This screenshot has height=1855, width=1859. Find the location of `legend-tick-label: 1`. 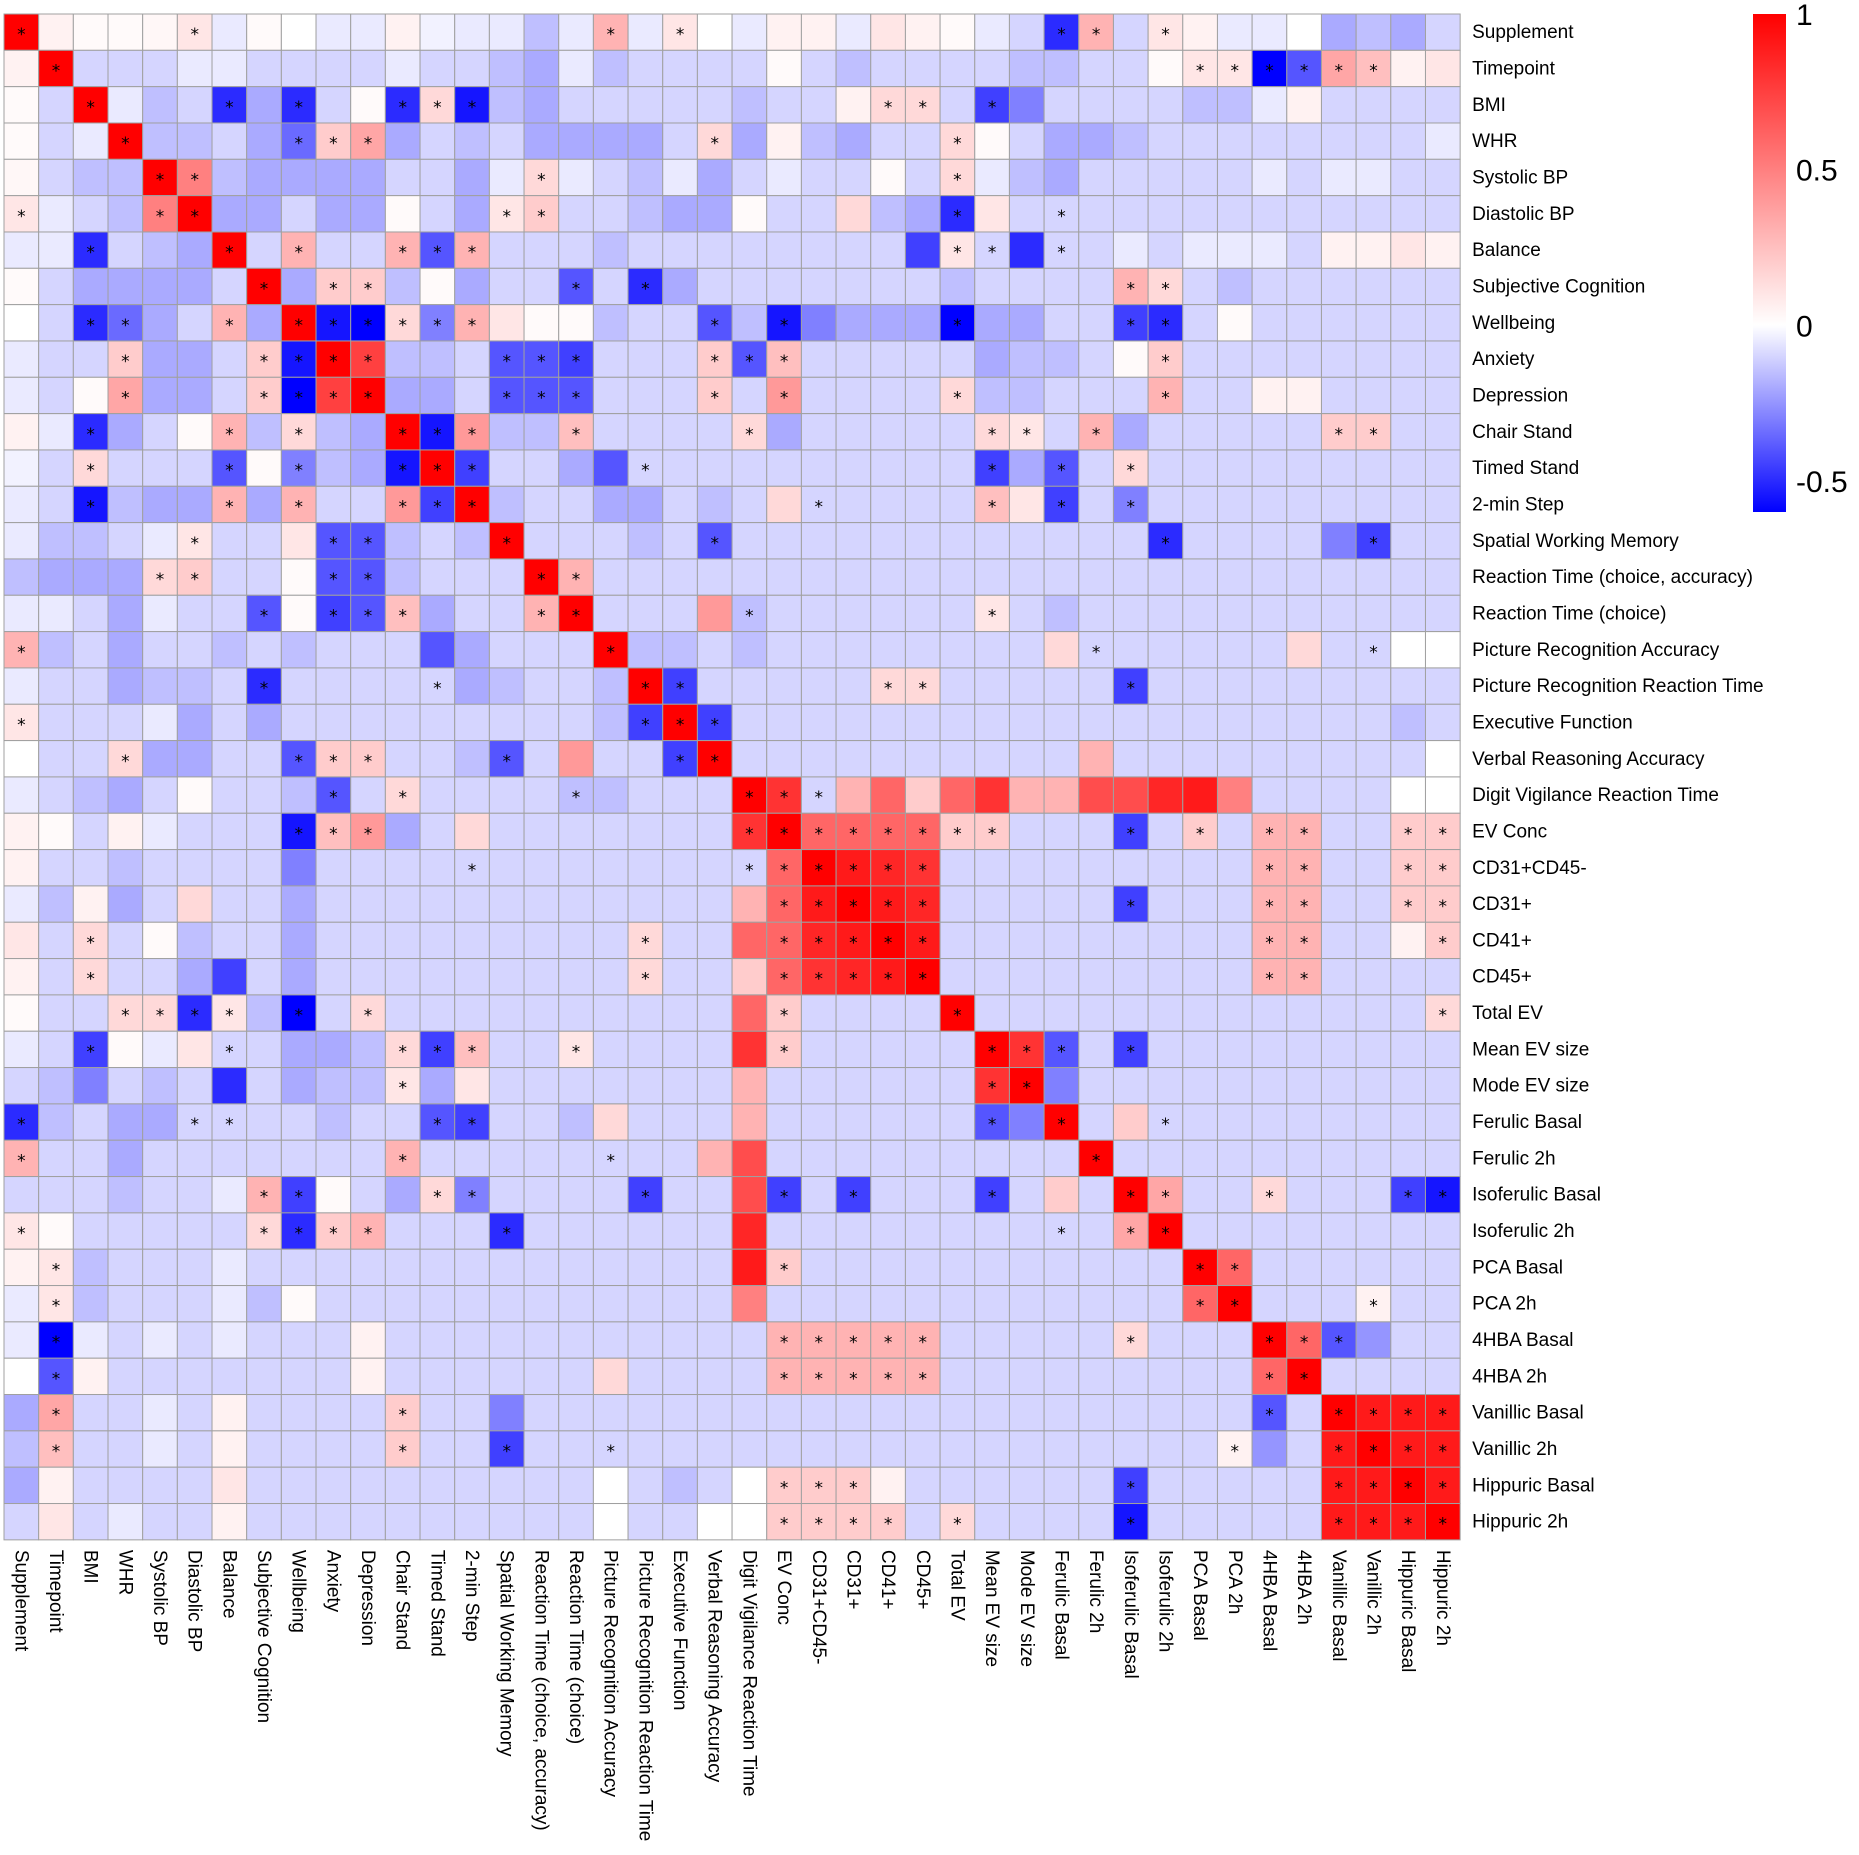

legend-tick-label: 1 is located at coordinates (1804, 16).